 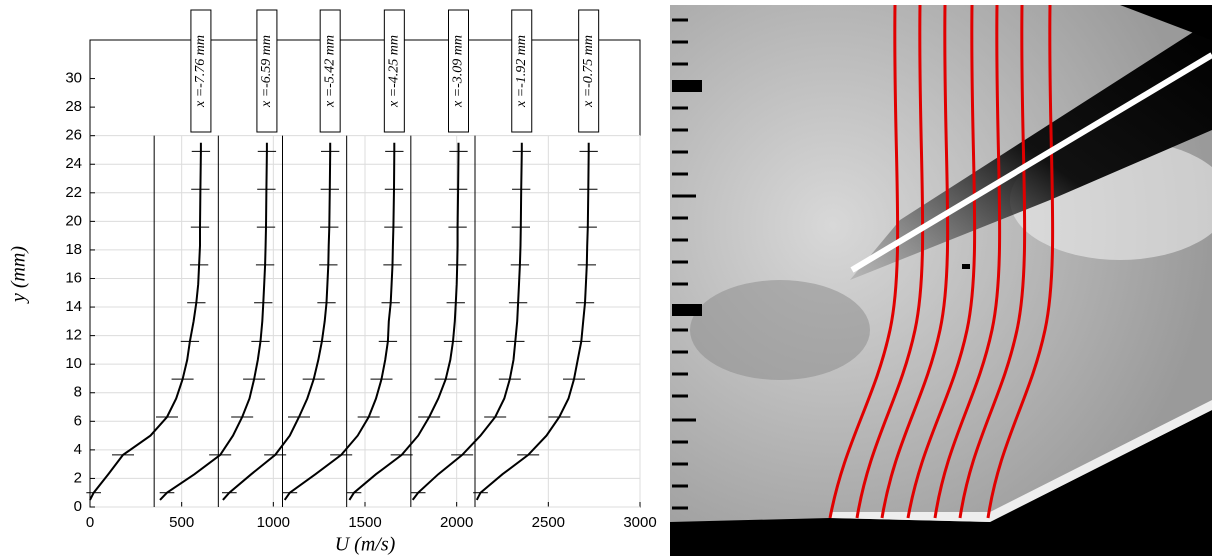 What do you see at coordinates (548, 522) in the screenshot?
I see `x-tick-label: 2500` at bounding box center [548, 522].